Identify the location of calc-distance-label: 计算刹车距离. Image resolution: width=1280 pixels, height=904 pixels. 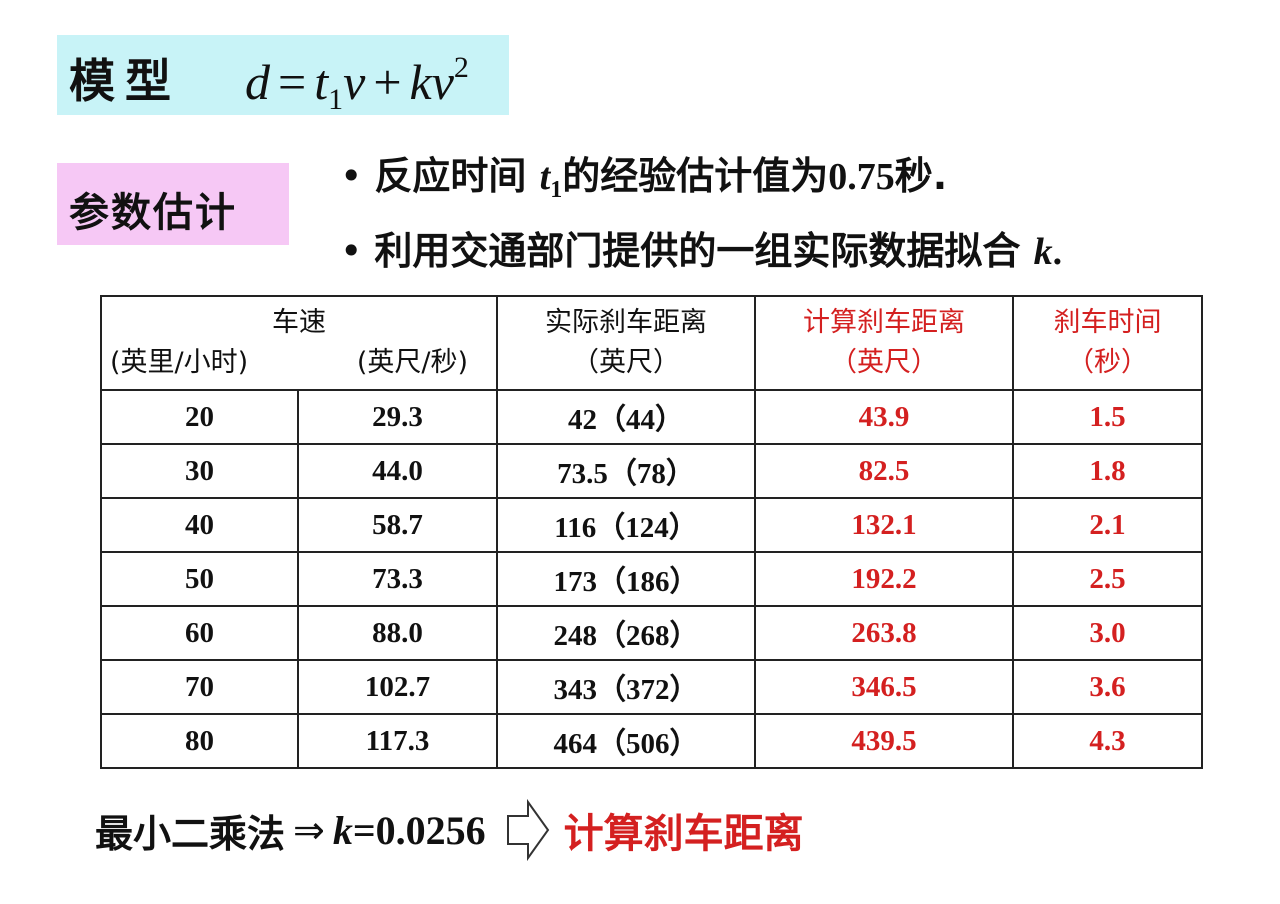
(683, 834).